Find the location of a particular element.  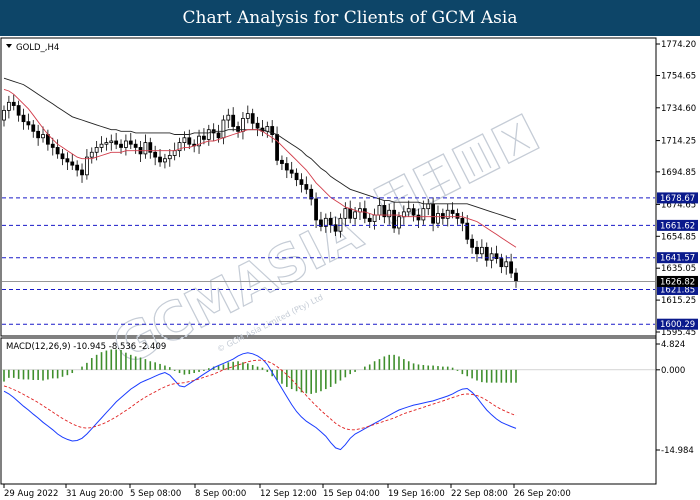

price-tick-label: 1654.85 is located at coordinates (678, 237).